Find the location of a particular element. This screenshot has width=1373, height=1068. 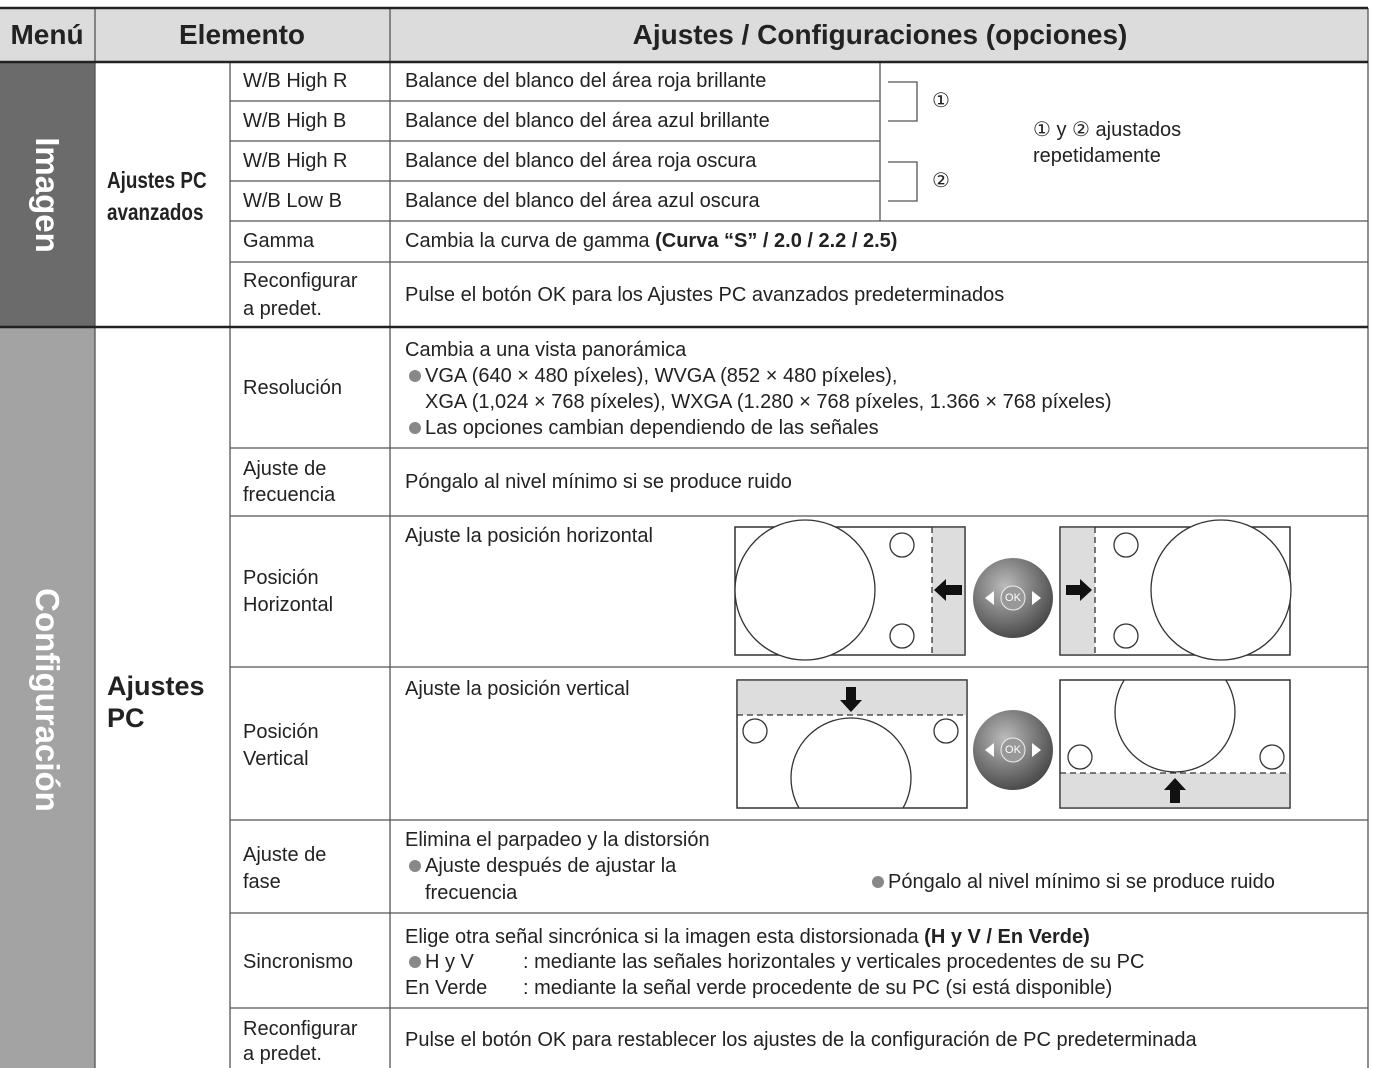

item-label: Gamma is located at coordinates (279, 241).